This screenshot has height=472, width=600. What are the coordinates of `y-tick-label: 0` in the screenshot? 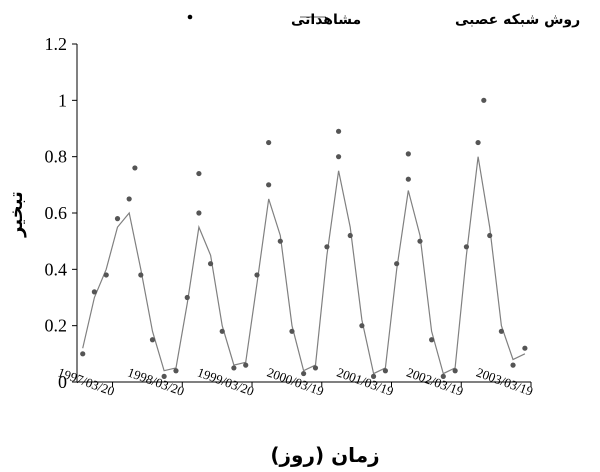 It's located at (62, 382).